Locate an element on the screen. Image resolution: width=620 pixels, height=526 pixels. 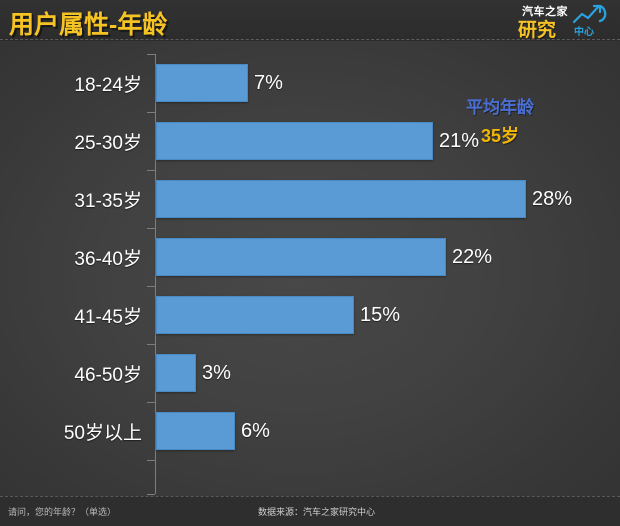
survey-question: 请问，您的年龄？（单选） is located at coordinates (62, 512).